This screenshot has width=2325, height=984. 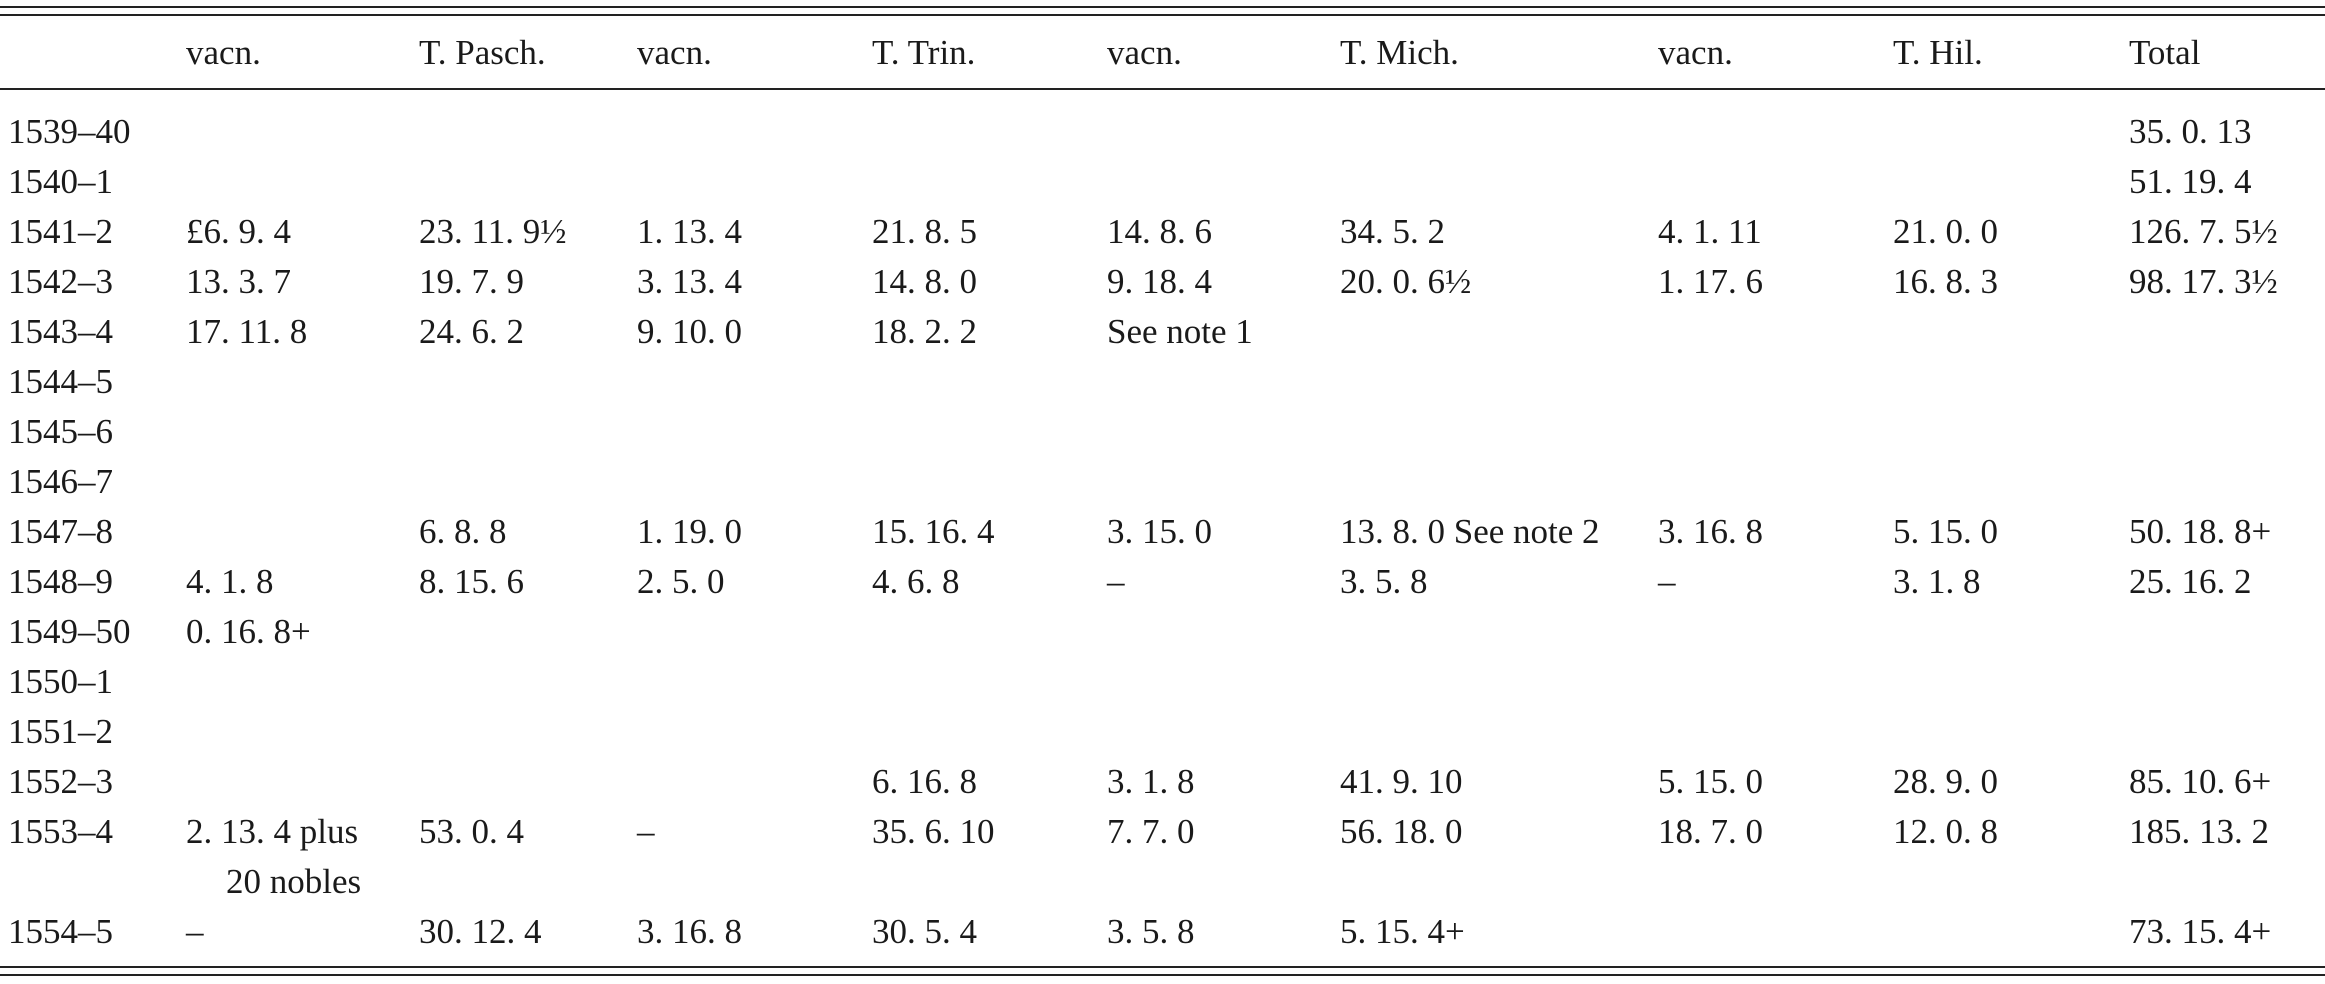 What do you see at coordinates (471, 281) in the screenshot?
I see `amount-cell: 19. 7. 9` at bounding box center [471, 281].